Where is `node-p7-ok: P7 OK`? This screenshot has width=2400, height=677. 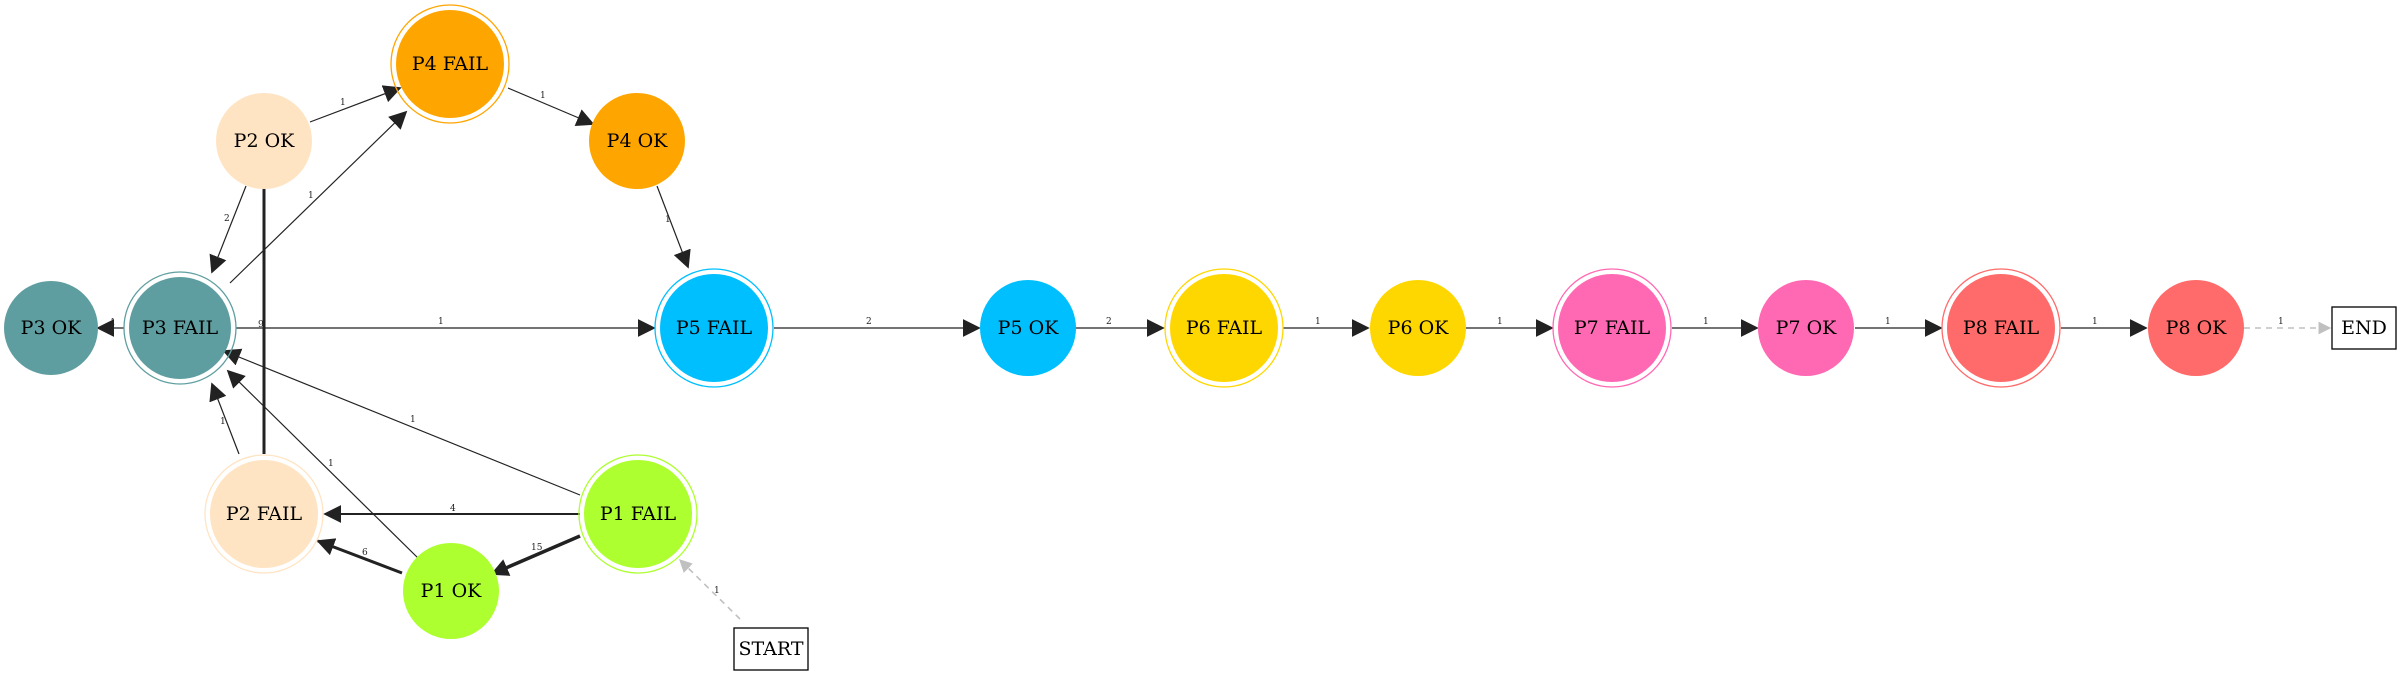
node-p7-ok: P7 OK is located at coordinates (1806, 328).